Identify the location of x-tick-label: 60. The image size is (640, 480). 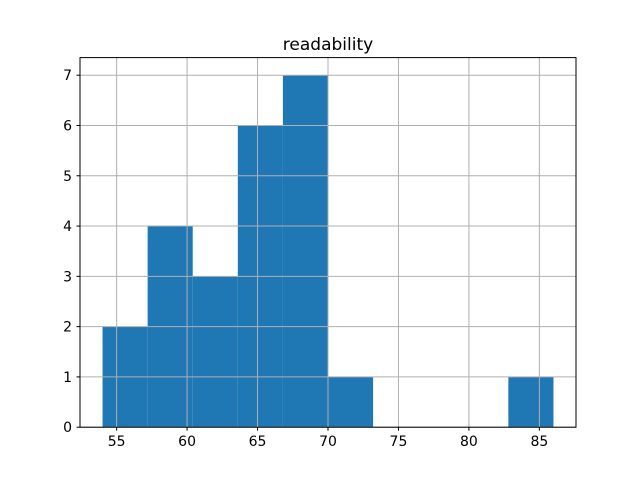
(187, 442).